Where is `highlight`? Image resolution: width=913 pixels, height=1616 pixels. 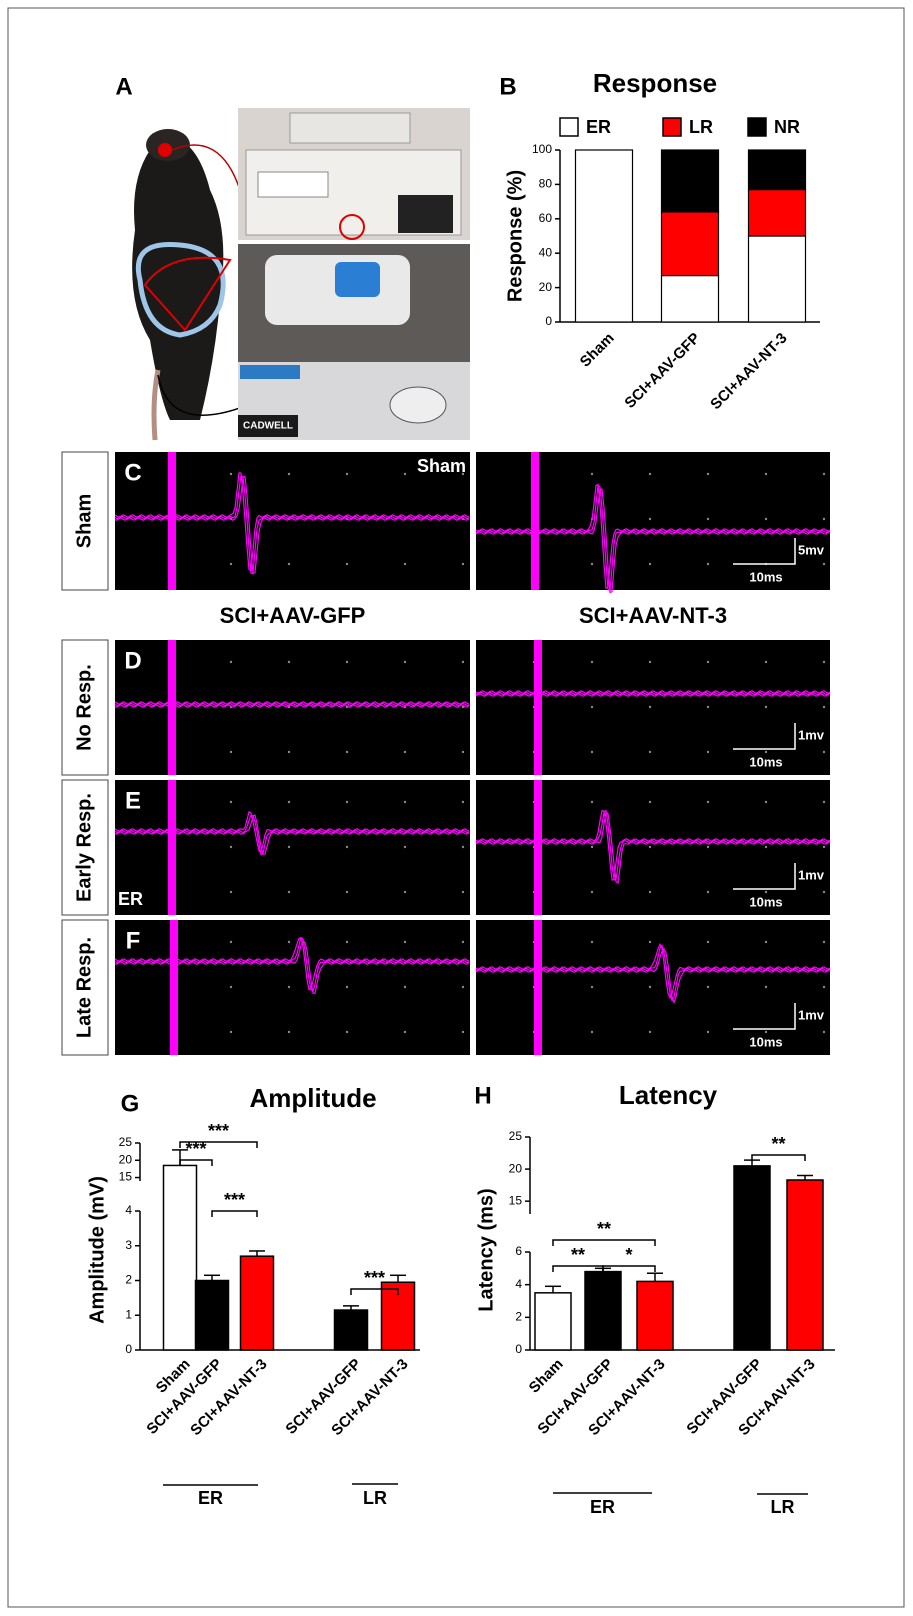
highlight is located at coordinates (352, 227).